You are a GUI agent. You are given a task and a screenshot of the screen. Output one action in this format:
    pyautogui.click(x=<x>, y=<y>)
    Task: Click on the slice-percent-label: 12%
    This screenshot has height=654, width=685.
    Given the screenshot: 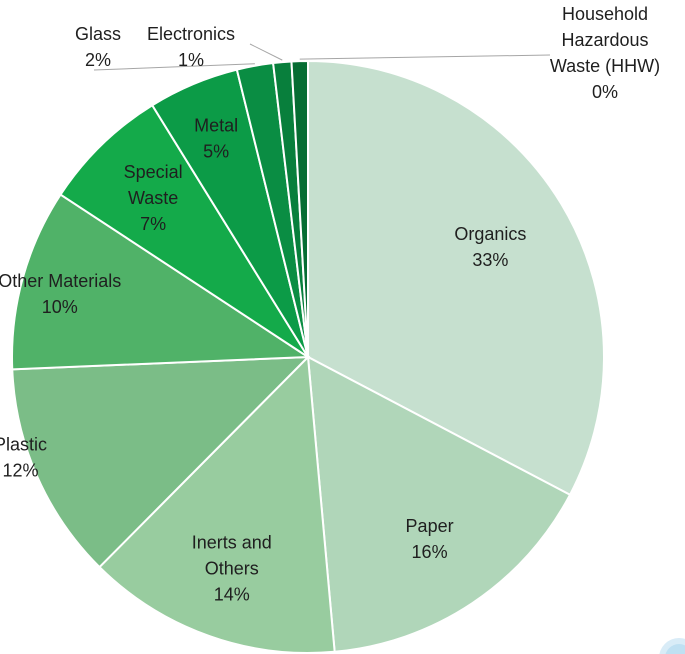 What is the action you would take?
    pyautogui.click(x=21, y=470)
    